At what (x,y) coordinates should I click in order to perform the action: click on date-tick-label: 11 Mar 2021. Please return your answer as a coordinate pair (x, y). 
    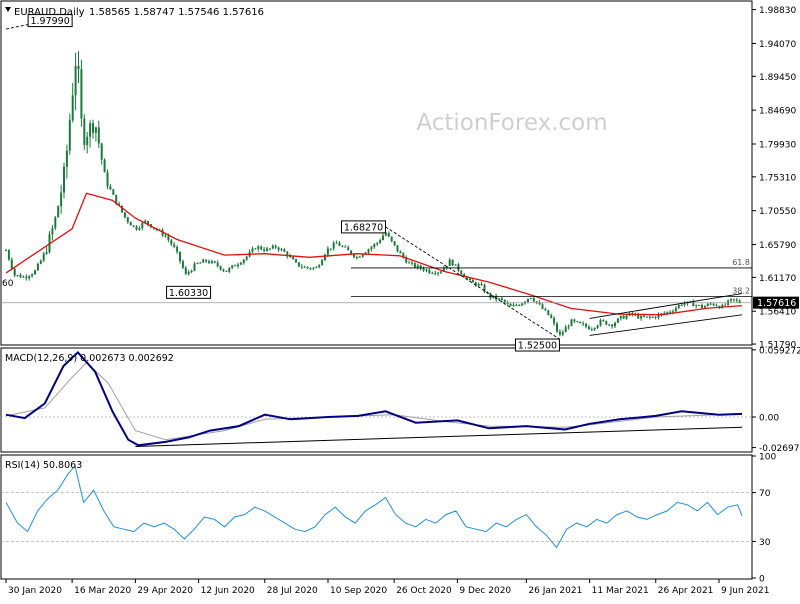
    Looking at the image, I should click on (620, 591).